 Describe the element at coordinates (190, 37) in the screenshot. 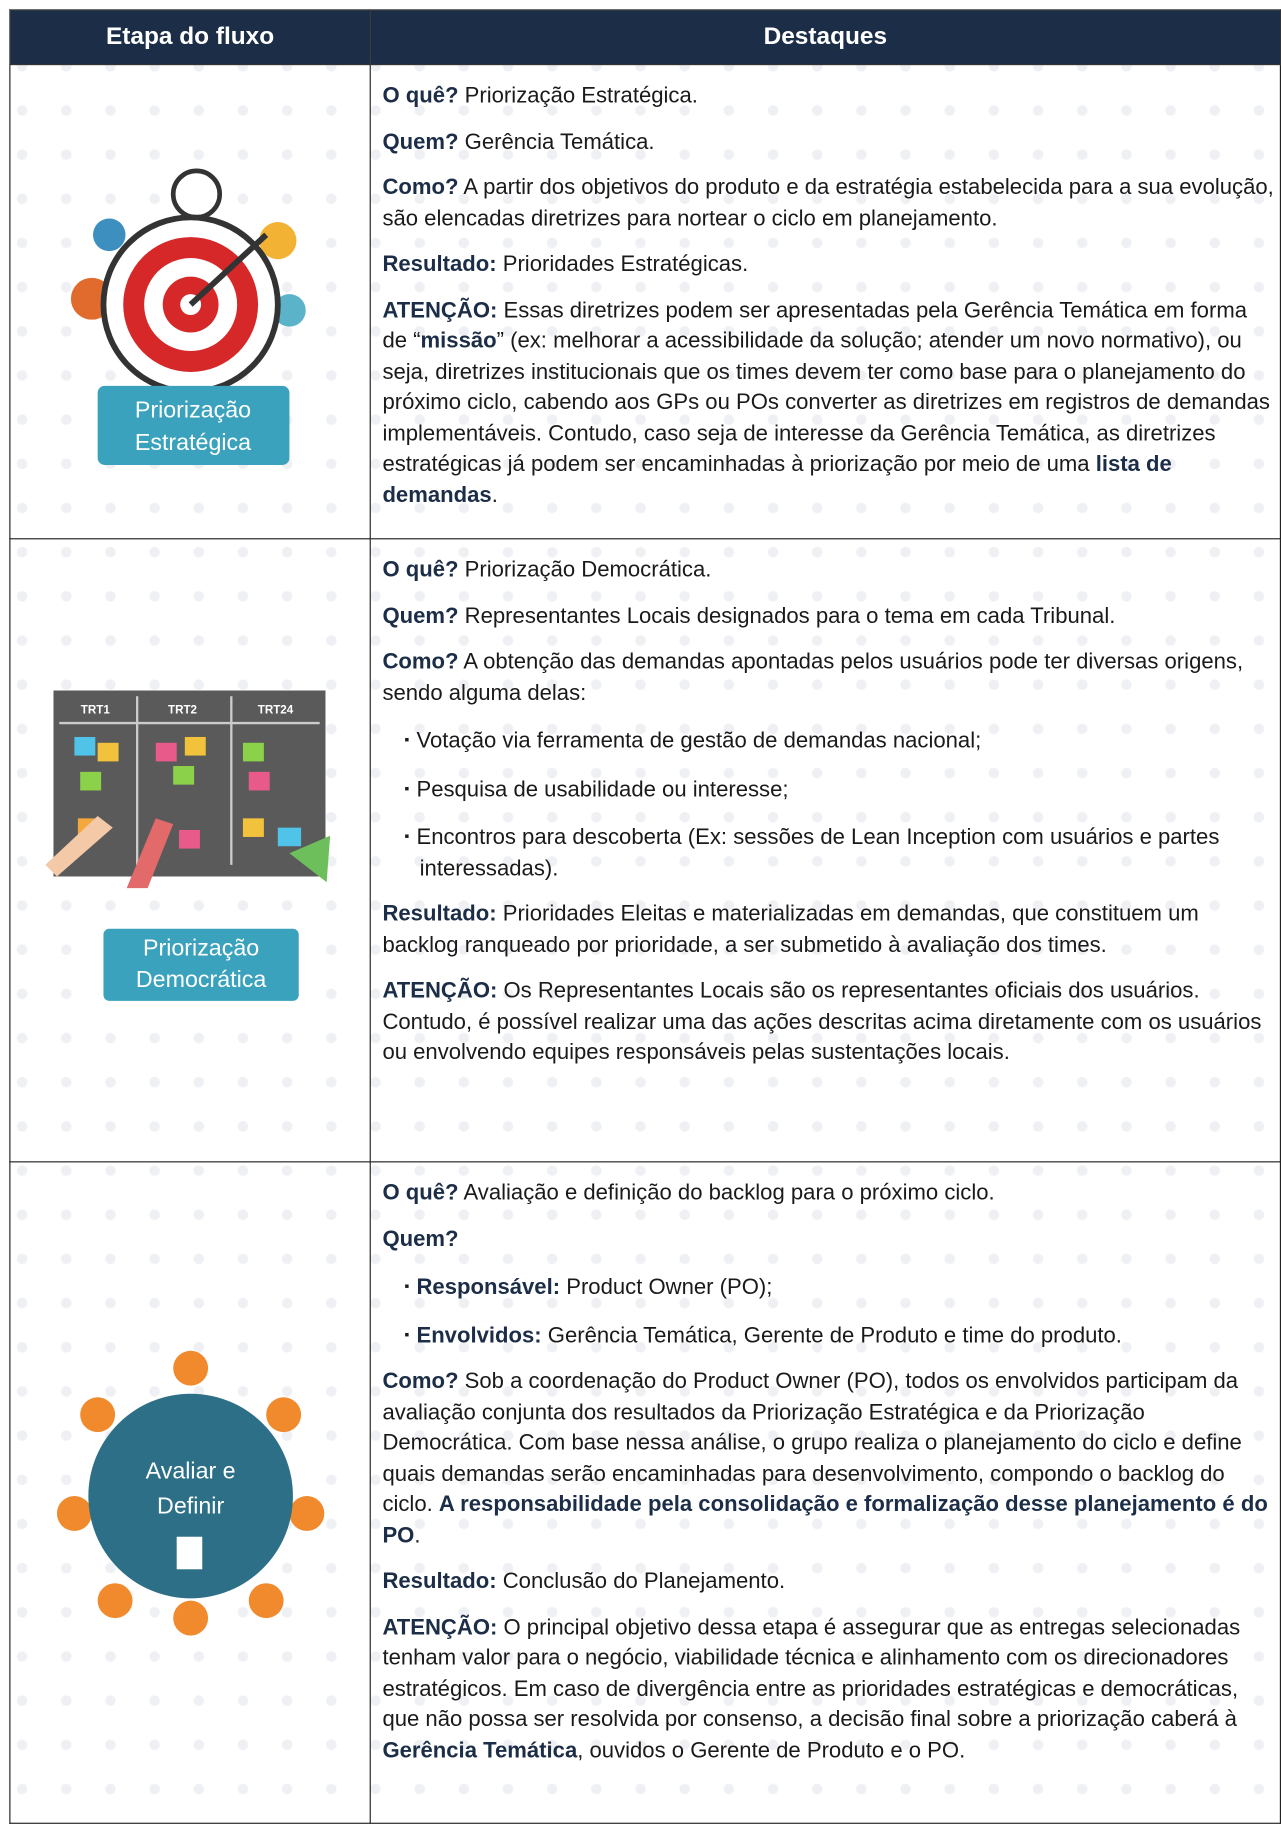

I see `header-cell: Etapa do fluxo` at that location.